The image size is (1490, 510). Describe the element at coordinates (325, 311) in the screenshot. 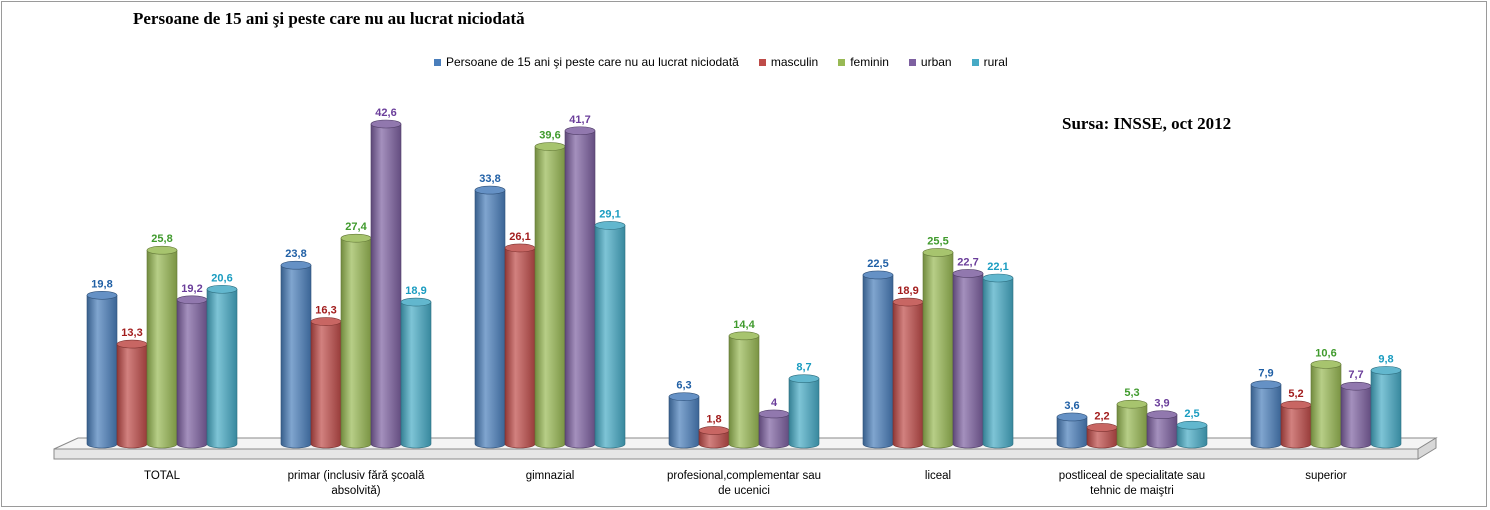

I see `data-label: 16,3` at that location.